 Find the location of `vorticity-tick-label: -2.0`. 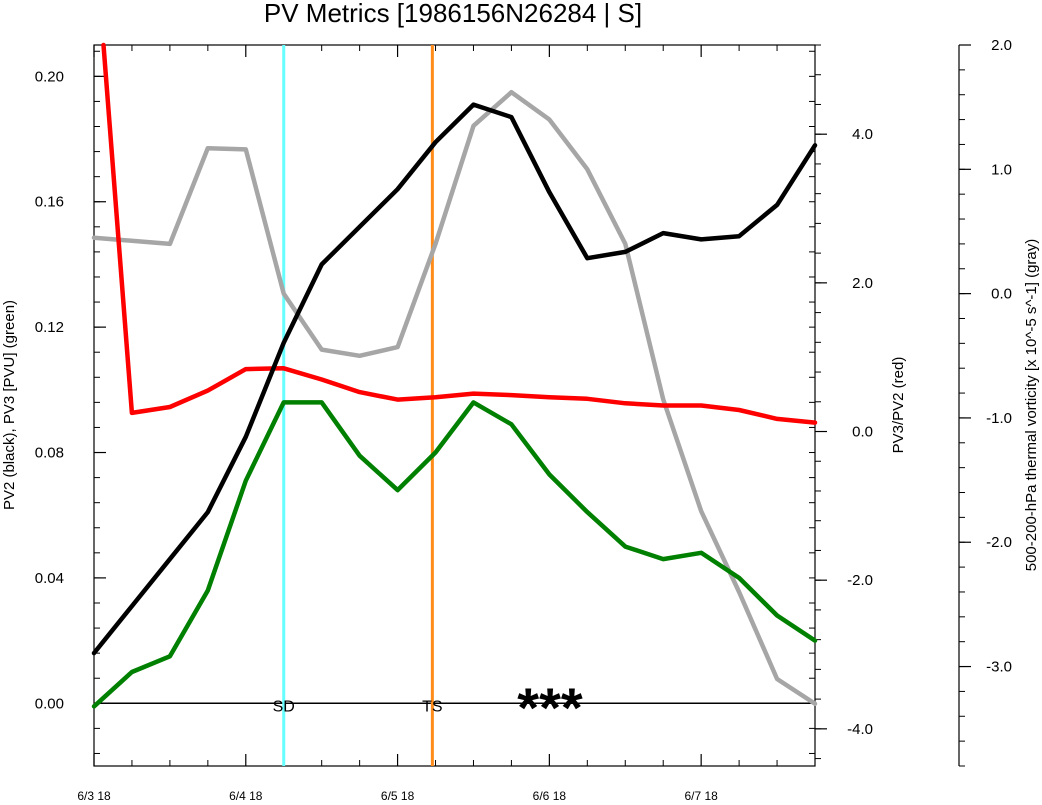

vorticity-tick-label: -2.0 is located at coordinates (999, 542).